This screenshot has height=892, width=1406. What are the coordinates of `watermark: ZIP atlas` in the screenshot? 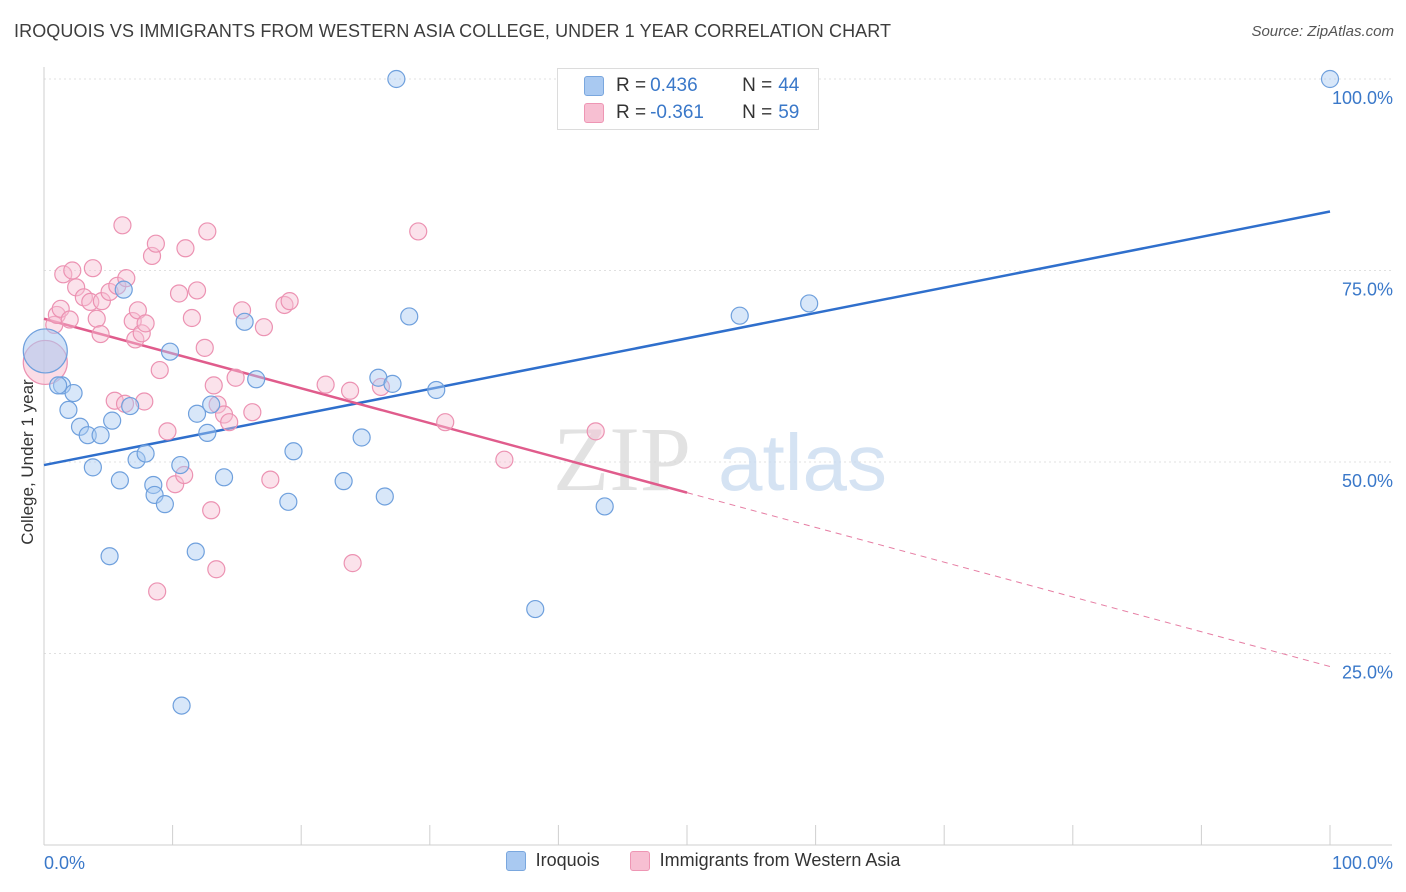 It's located at (720, 459).